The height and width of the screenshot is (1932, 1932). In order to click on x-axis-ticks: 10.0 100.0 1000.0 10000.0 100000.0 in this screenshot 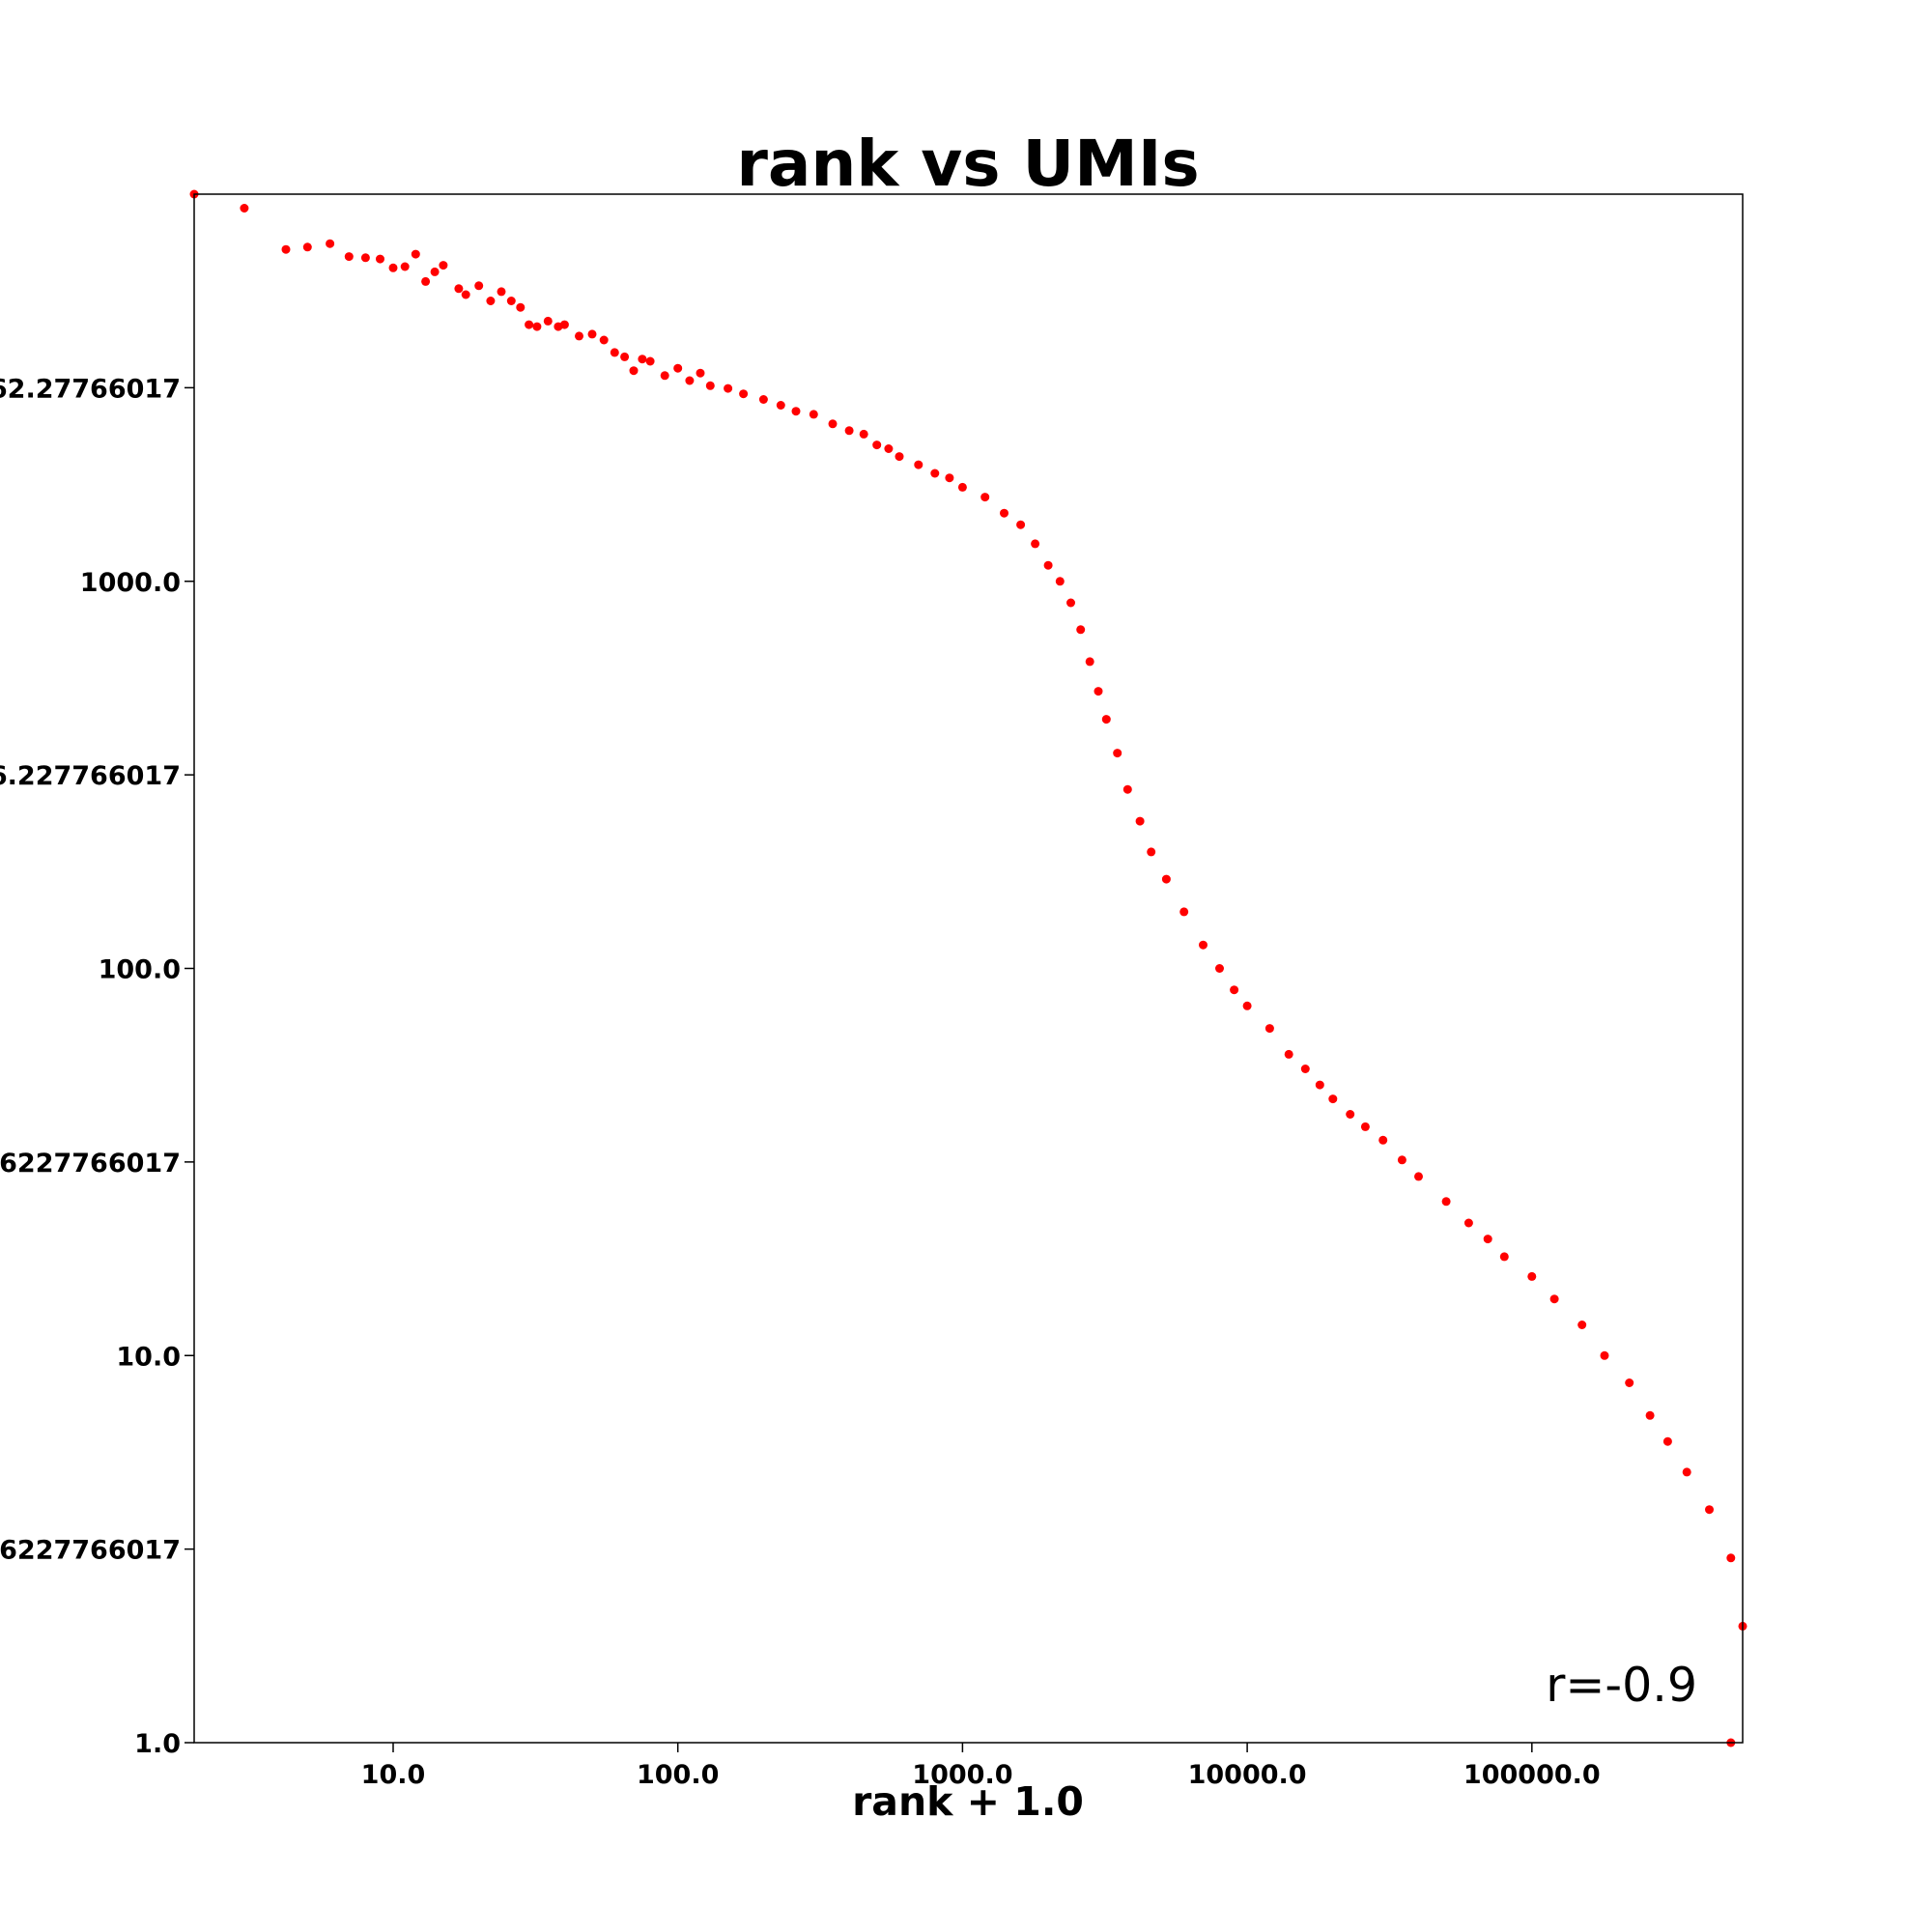, I will do `click(981, 1766)`.